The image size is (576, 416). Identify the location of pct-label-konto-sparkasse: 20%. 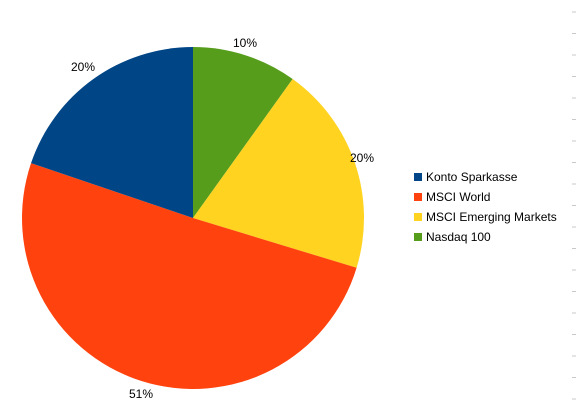
(83, 67).